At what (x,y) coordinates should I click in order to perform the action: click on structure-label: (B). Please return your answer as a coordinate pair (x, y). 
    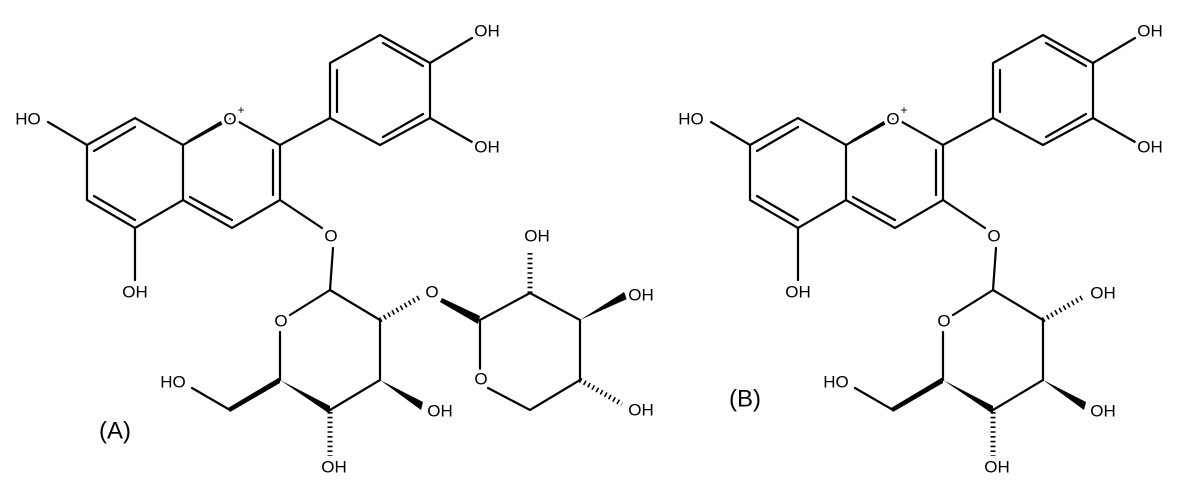
    Looking at the image, I should click on (745, 398).